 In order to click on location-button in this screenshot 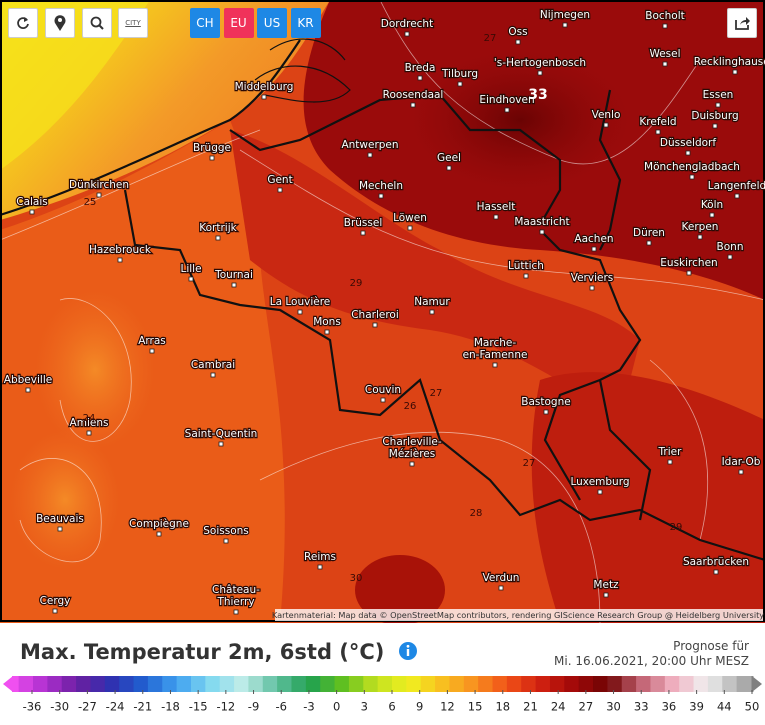, I will do `click(60, 23)`.